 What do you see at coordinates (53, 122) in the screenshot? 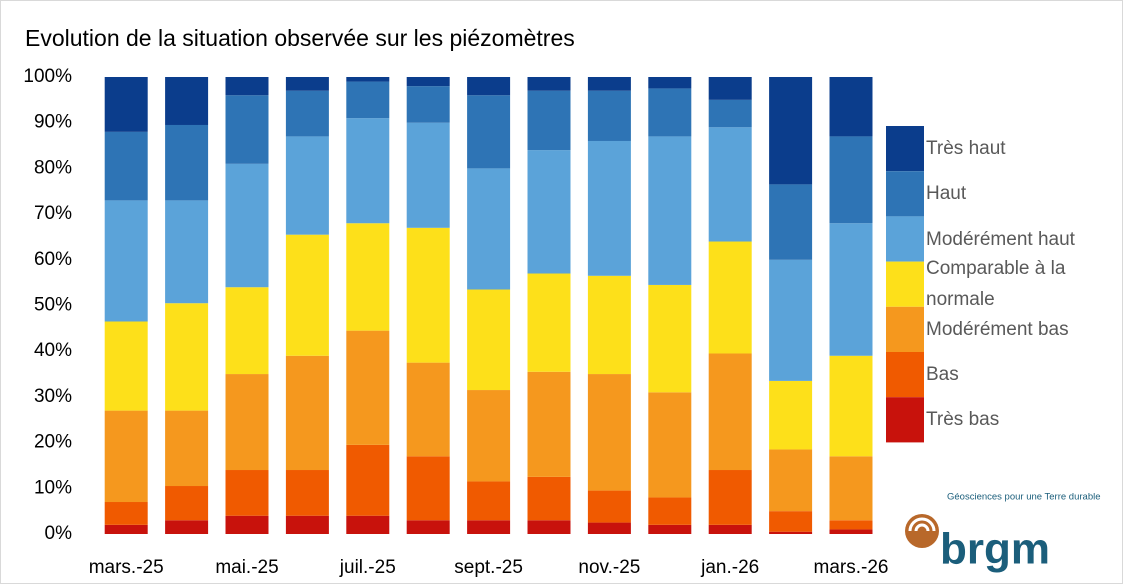
I see `y-tick-label: 90%` at bounding box center [53, 122].